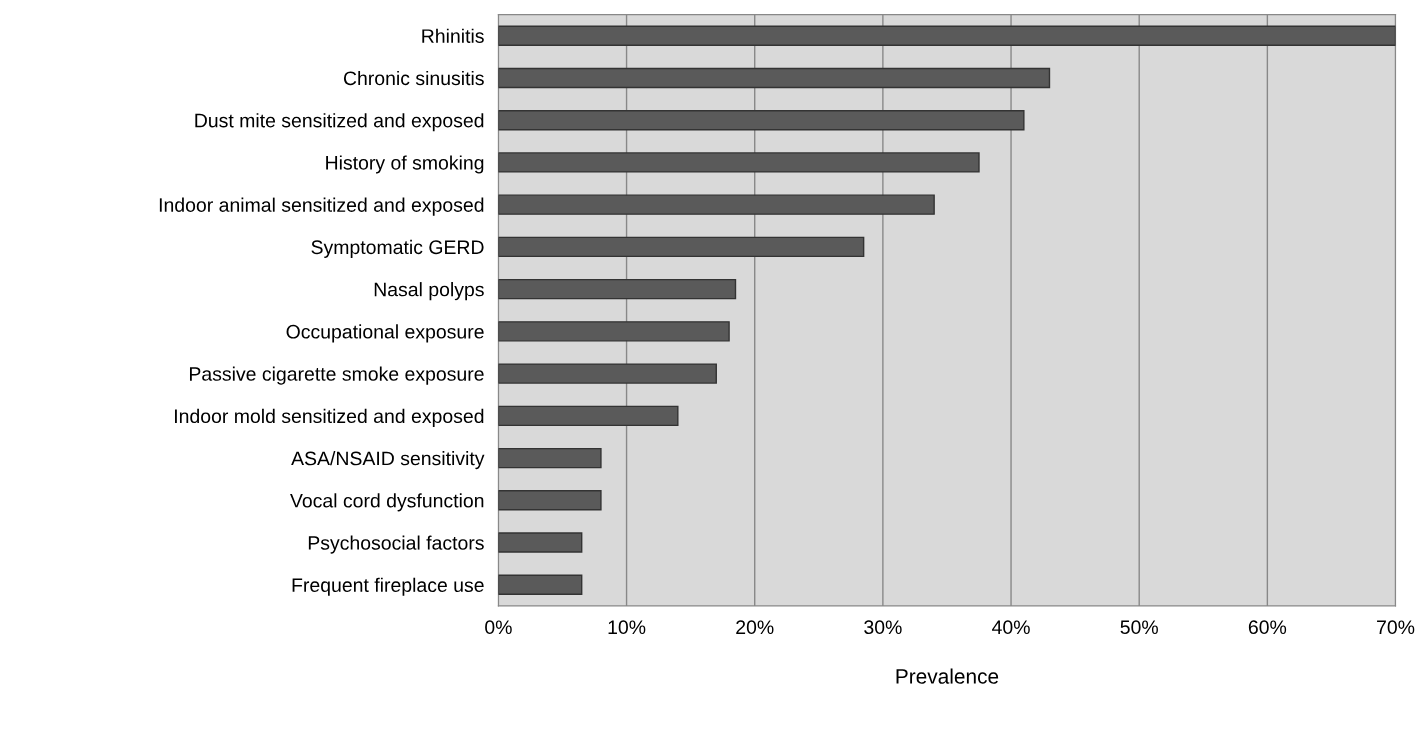  I want to click on y-tick-label: Vocal cord dysfunction, so click(387, 502).